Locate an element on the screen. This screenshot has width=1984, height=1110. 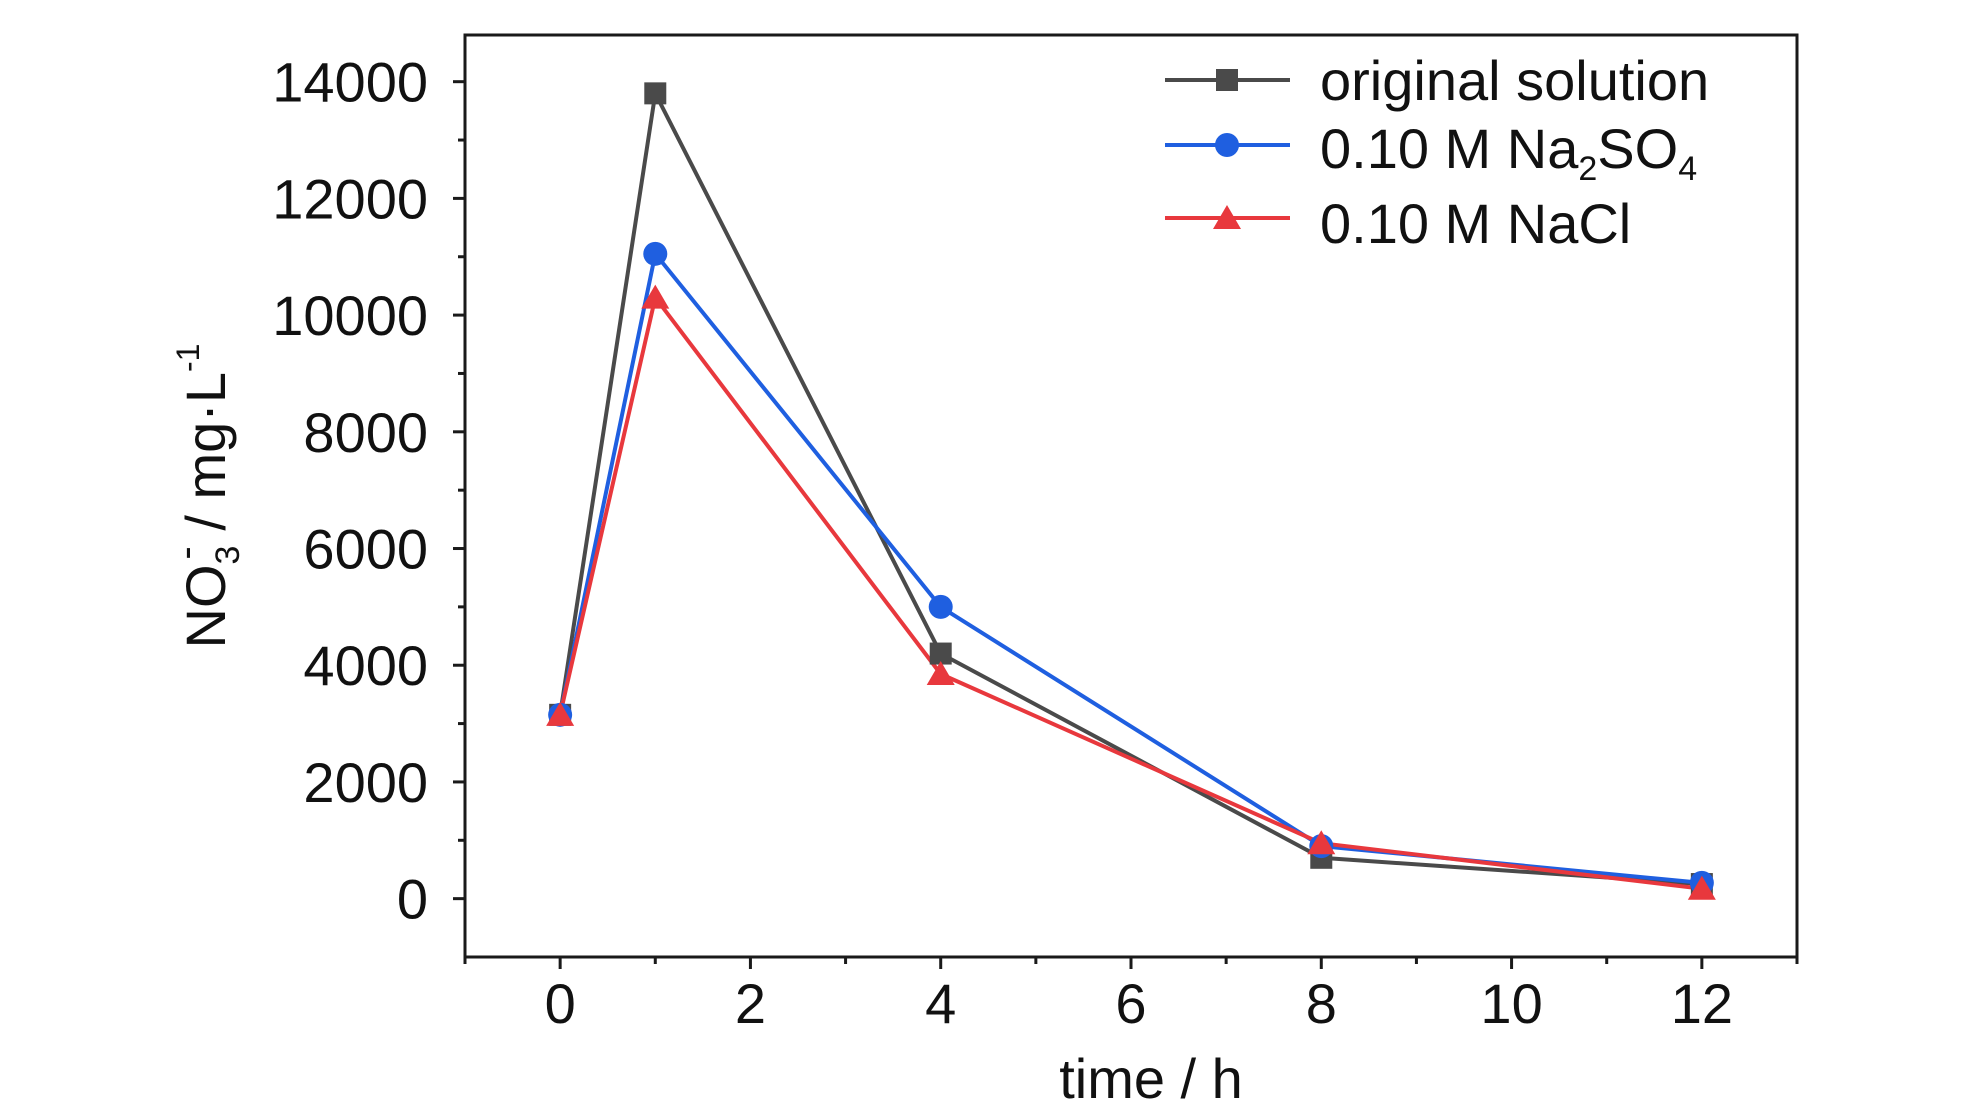
legend-label-nacl: 0.10 M NaCl is located at coordinates (1475, 223).